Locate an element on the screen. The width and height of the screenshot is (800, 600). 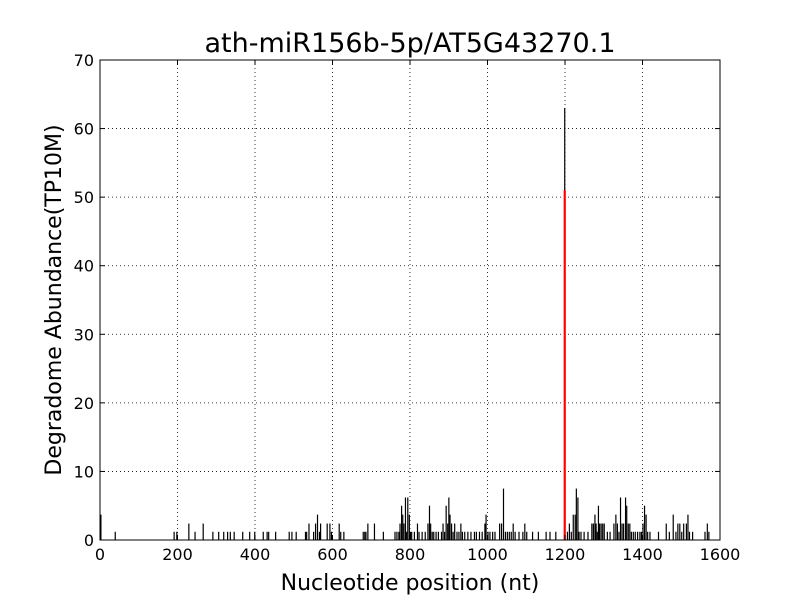
y-tick-label: 60 is located at coordinates (84, 129).